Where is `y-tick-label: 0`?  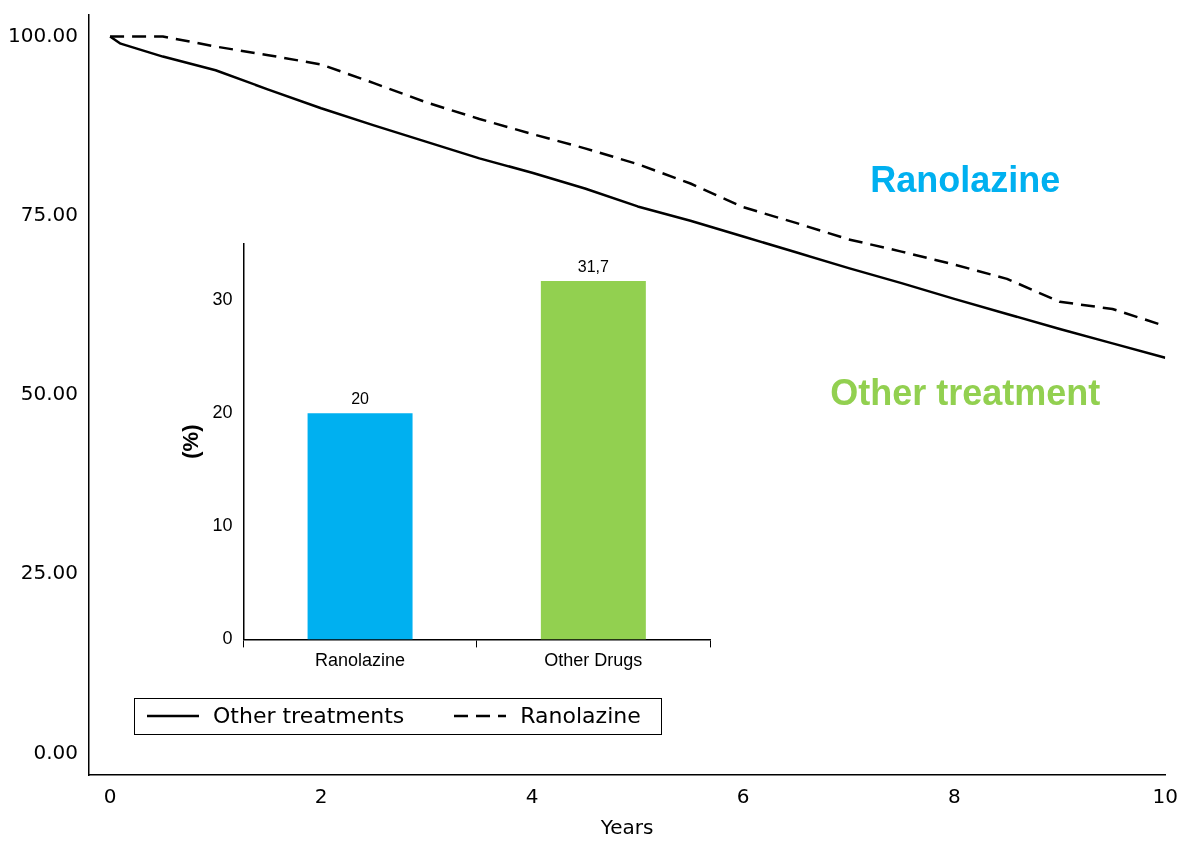
y-tick-label: 0 is located at coordinates (227, 638).